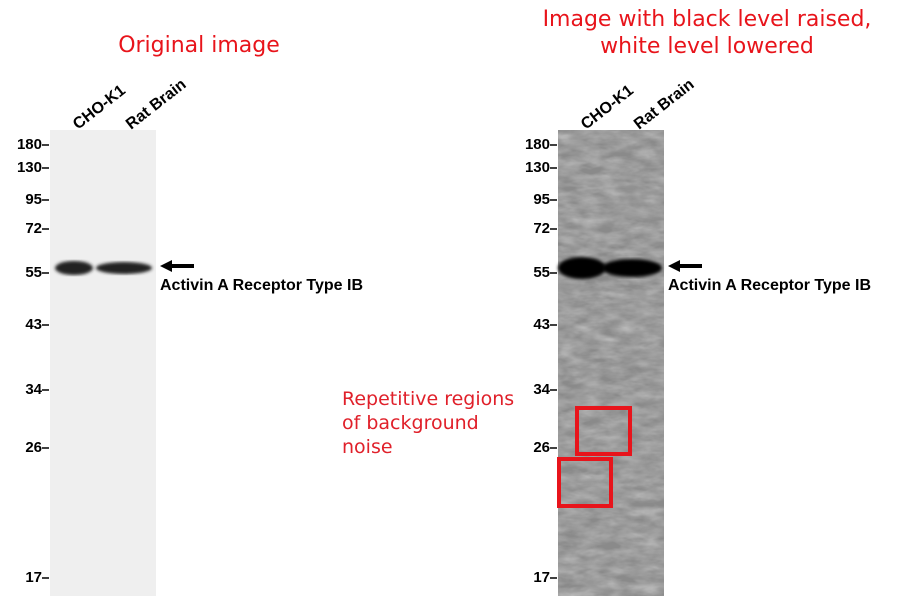 The width and height of the screenshot is (906, 610). I want to click on gel, so click(103, 363).